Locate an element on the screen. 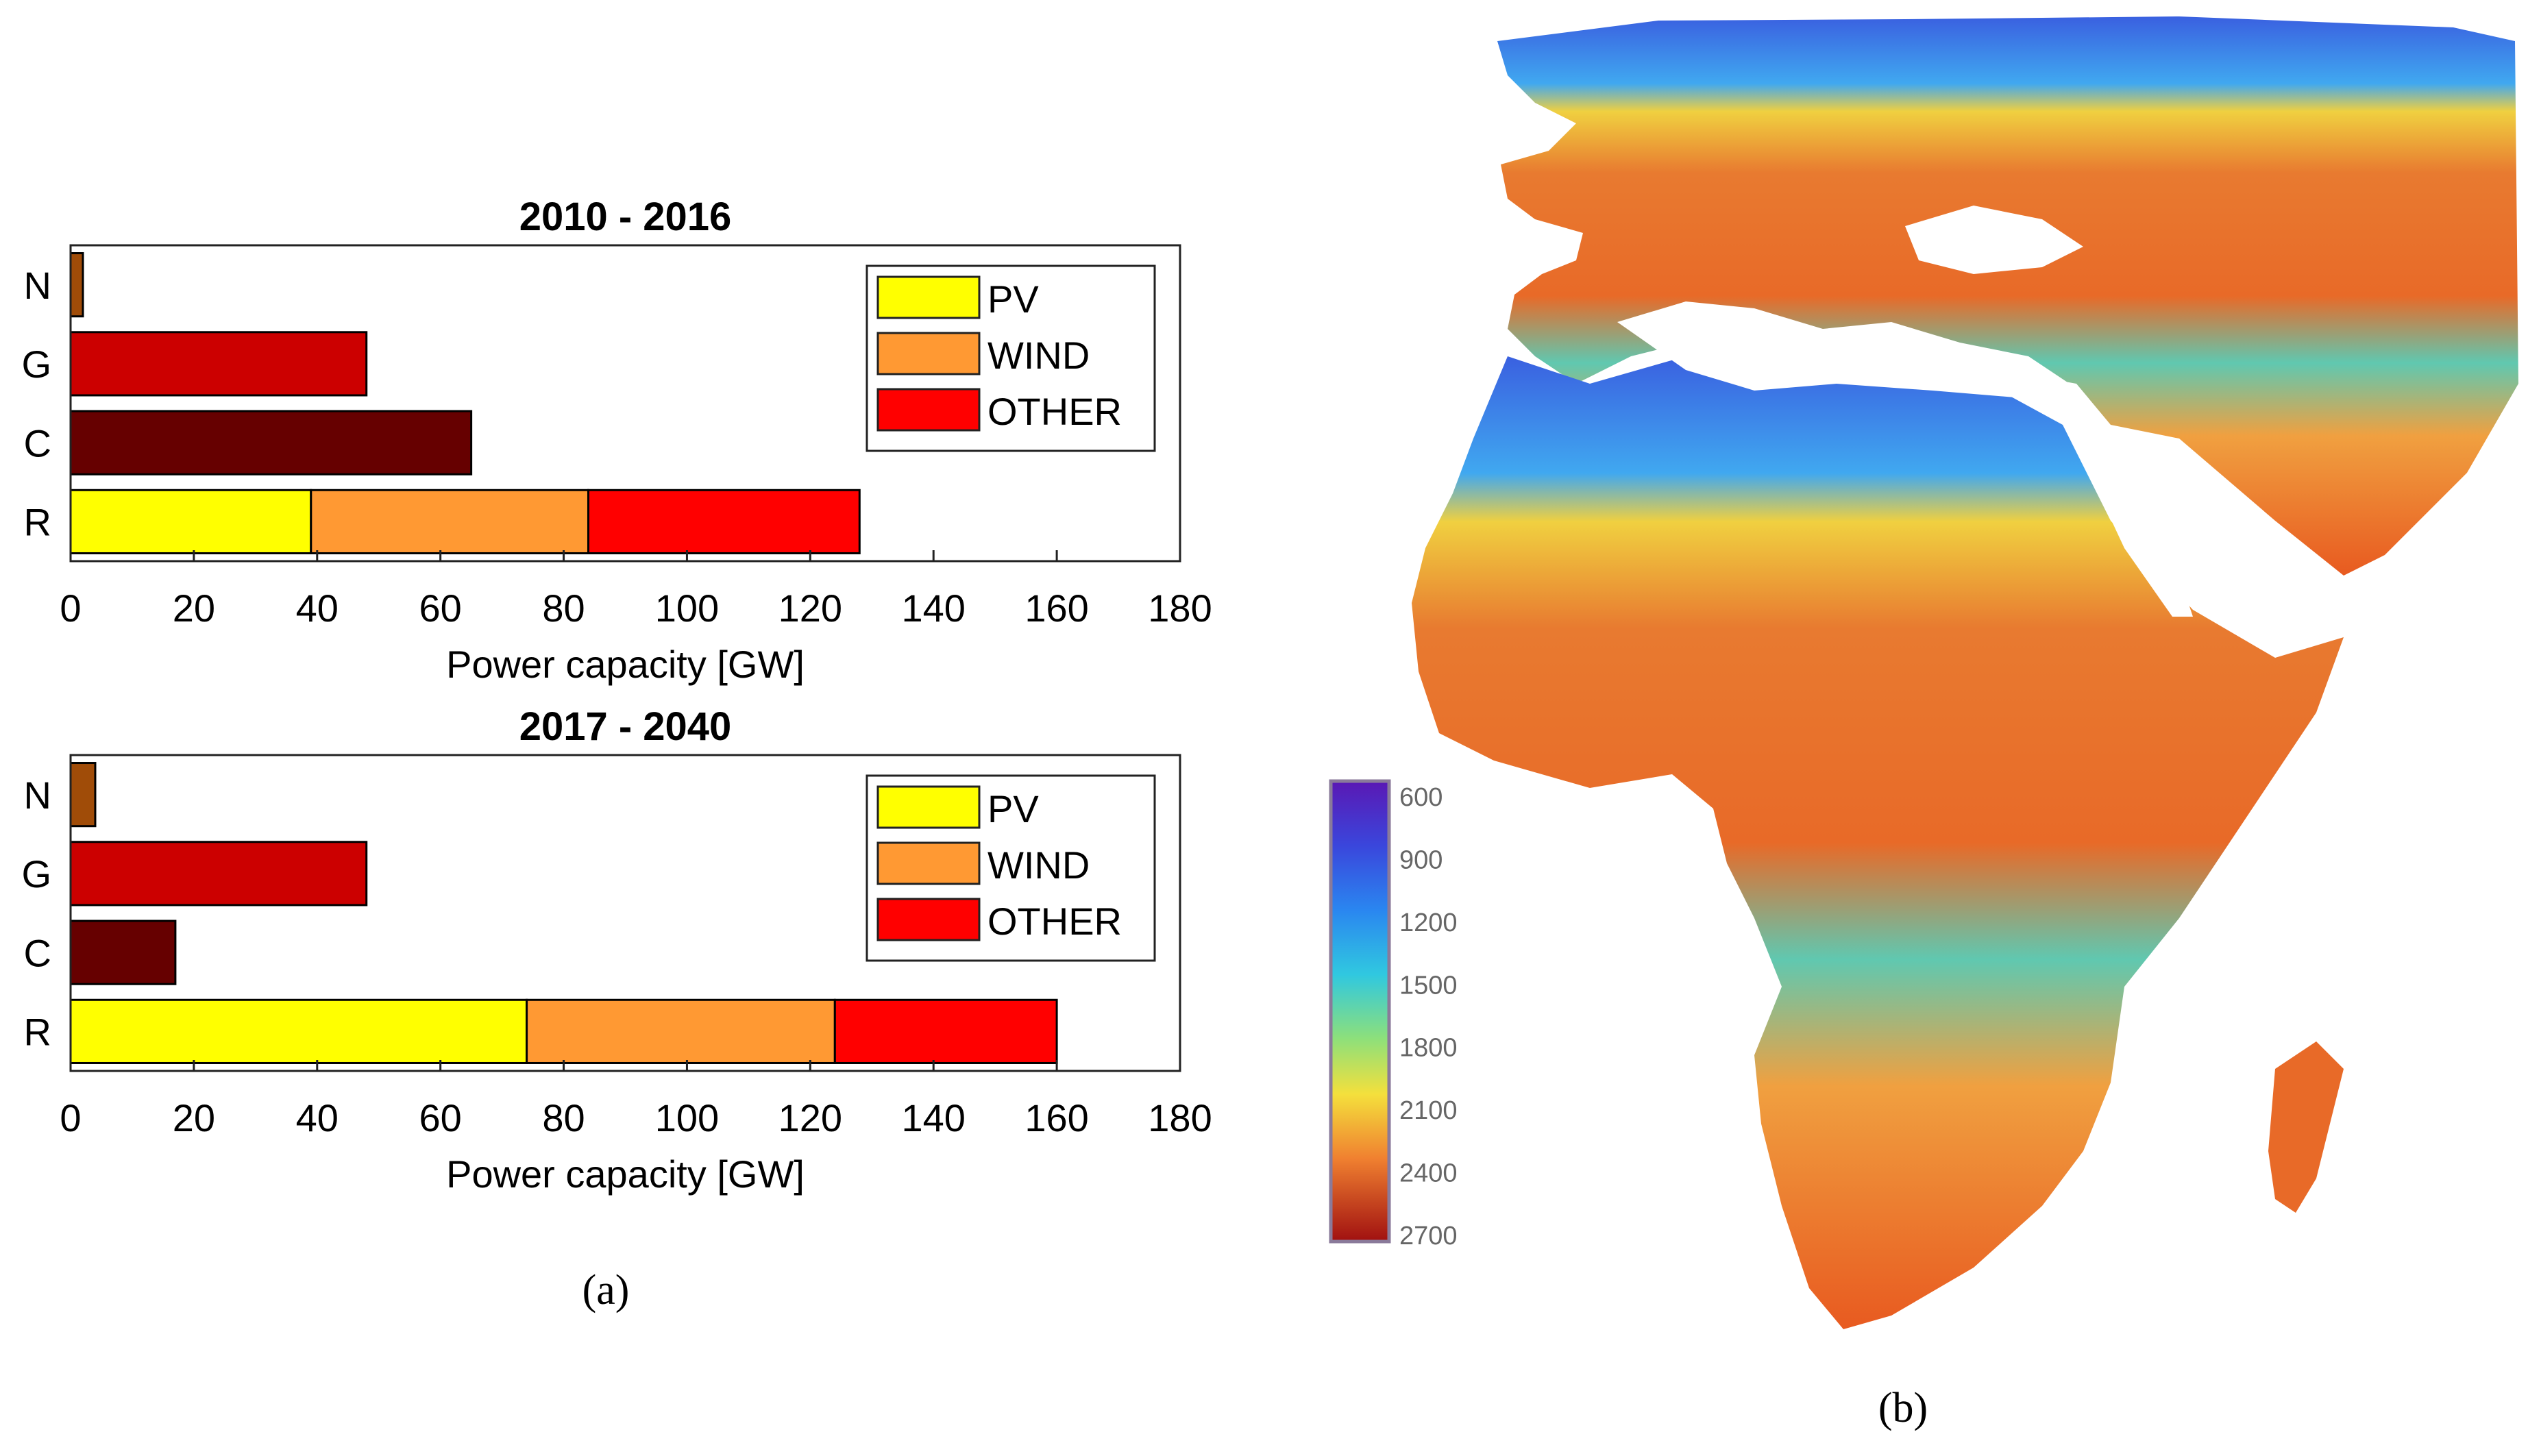 The width and height of the screenshot is (2528, 1456). colorbar-tick-label: 1500 is located at coordinates (1428, 985).